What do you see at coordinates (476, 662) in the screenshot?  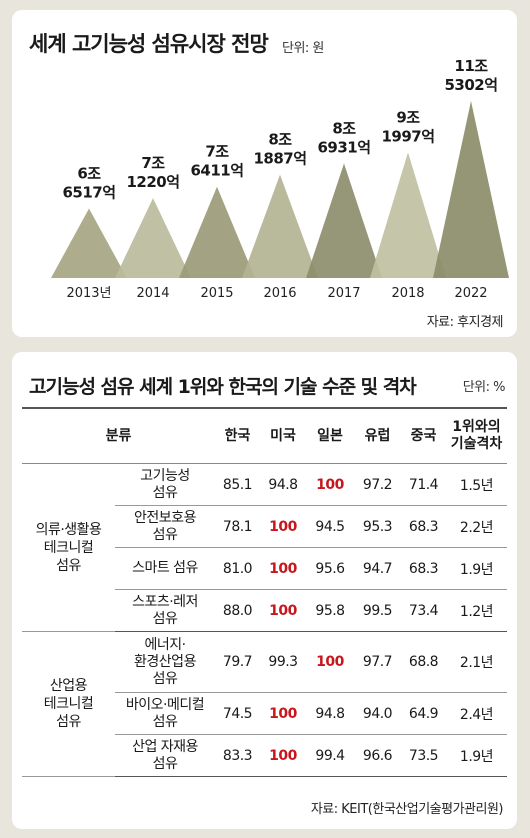 I see `cell-gap: 2.1년` at bounding box center [476, 662].